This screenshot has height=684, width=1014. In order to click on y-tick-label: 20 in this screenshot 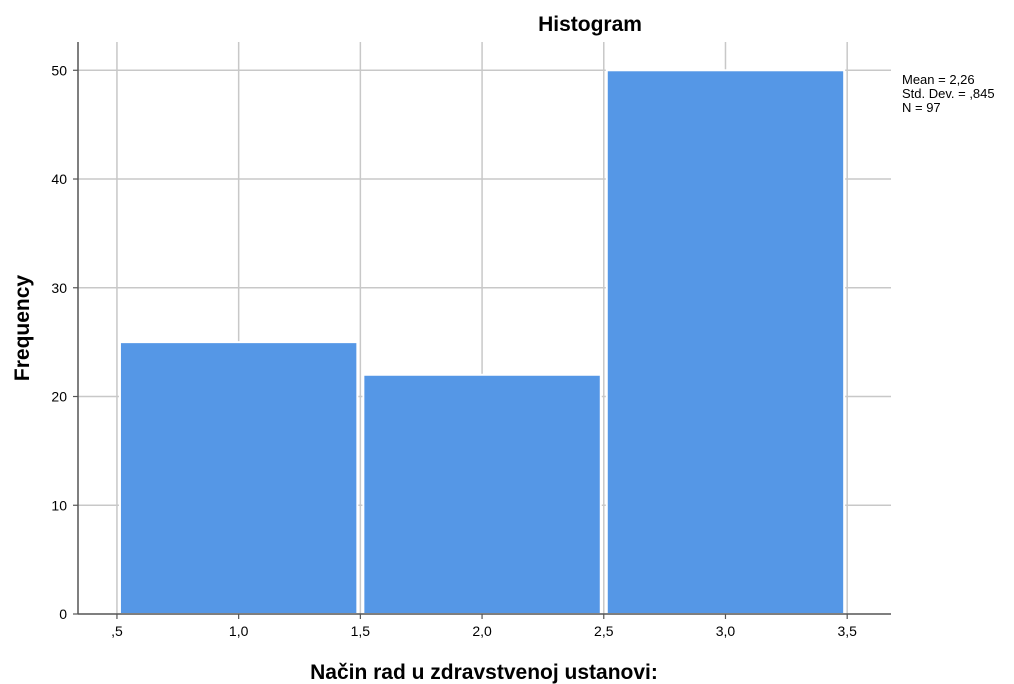, I will do `click(59, 397)`.